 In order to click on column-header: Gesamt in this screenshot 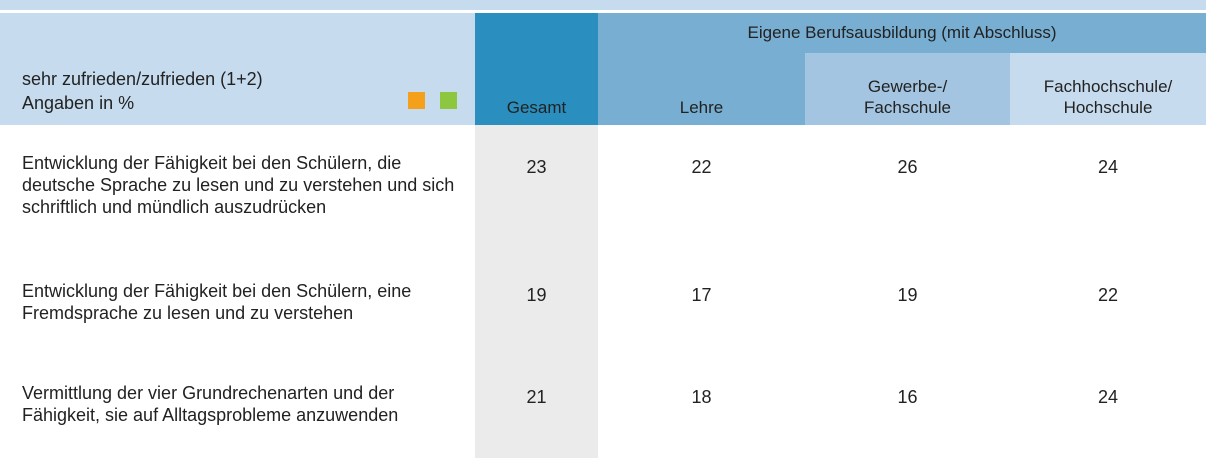, I will do `click(536, 107)`.